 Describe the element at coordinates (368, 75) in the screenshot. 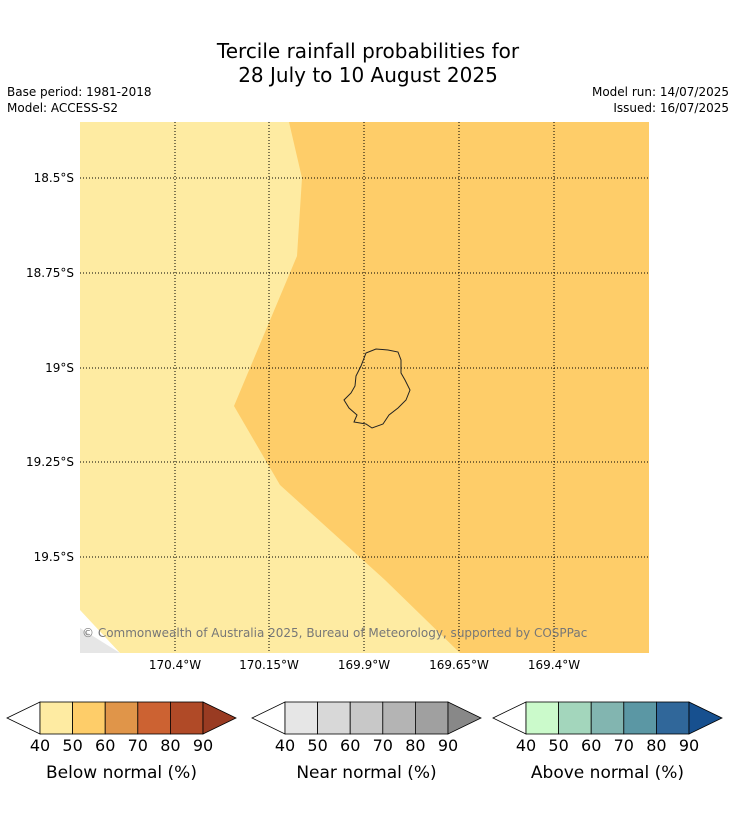

I see `chart-title-line2: 28 July to 10 August 2025` at that location.